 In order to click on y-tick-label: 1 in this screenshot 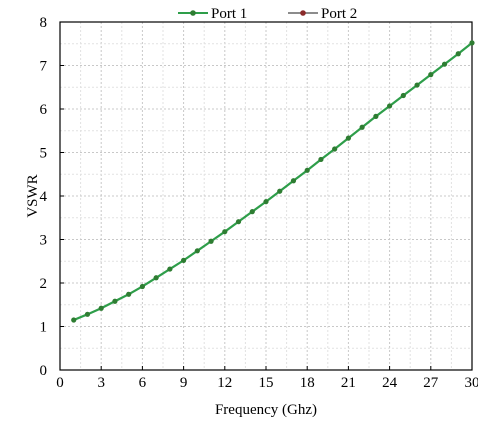, I will do `click(44, 328)`.